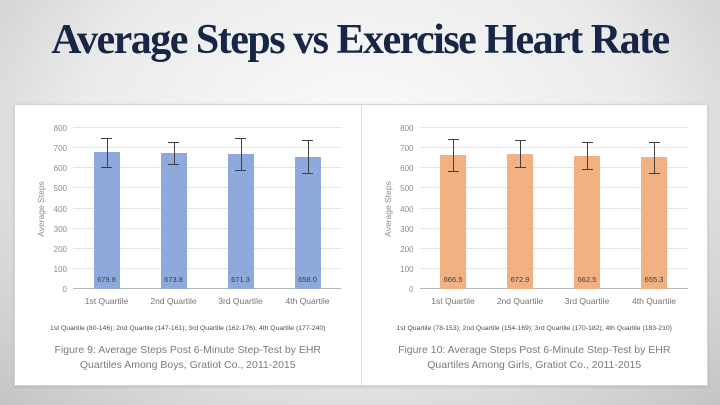 The width and height of the screenshot is (720, 405). What do you see at coordinates (240, 279) in the screenshot?
I see `bar-value-label: 671.3` at bounding box center [240, 279].